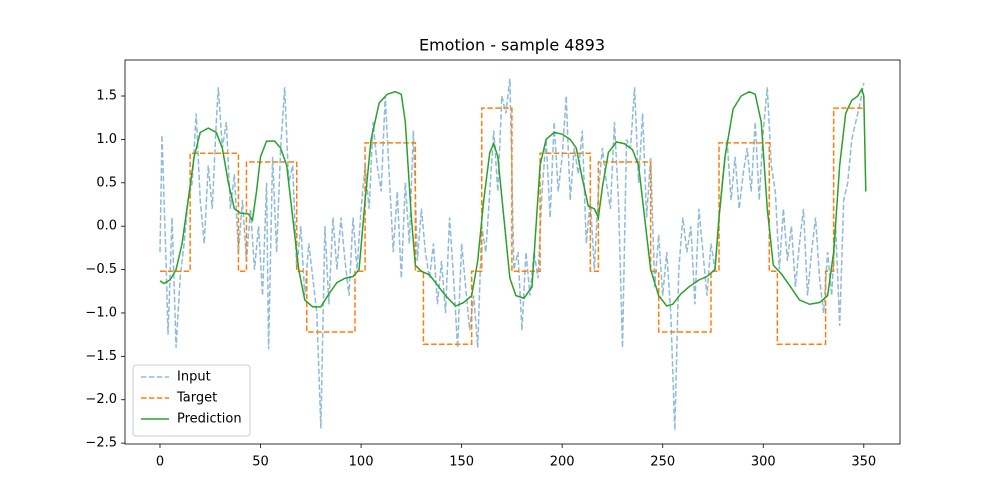 This screenshot has height=500, width=1000. What do you see at coordinates (209, 419) in the screenshot?
I see `legend-label: Prediction` at bounding box center [209, 419].